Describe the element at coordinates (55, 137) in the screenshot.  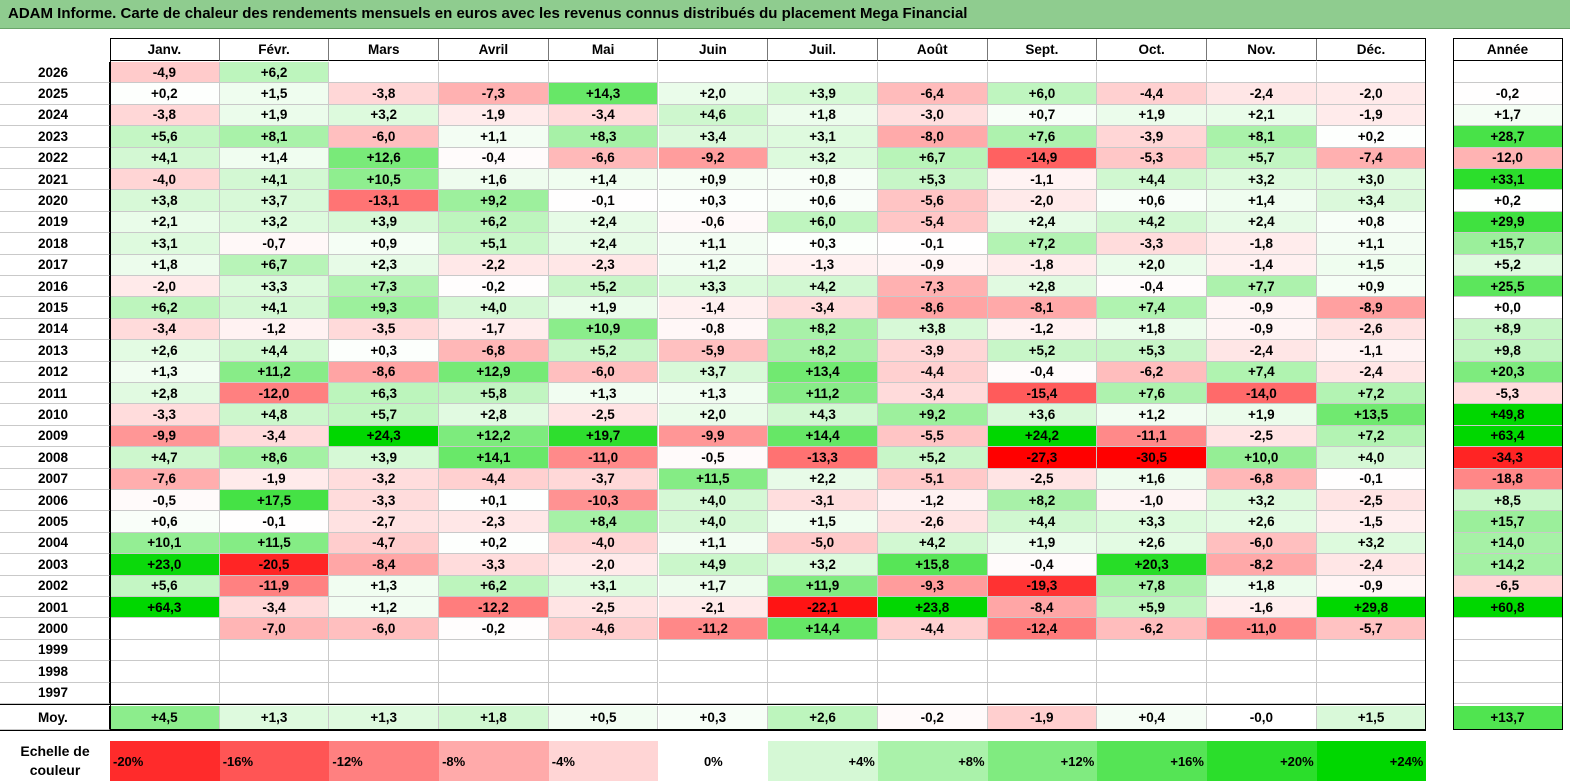
I see `row-year-label: 2023` at that location.